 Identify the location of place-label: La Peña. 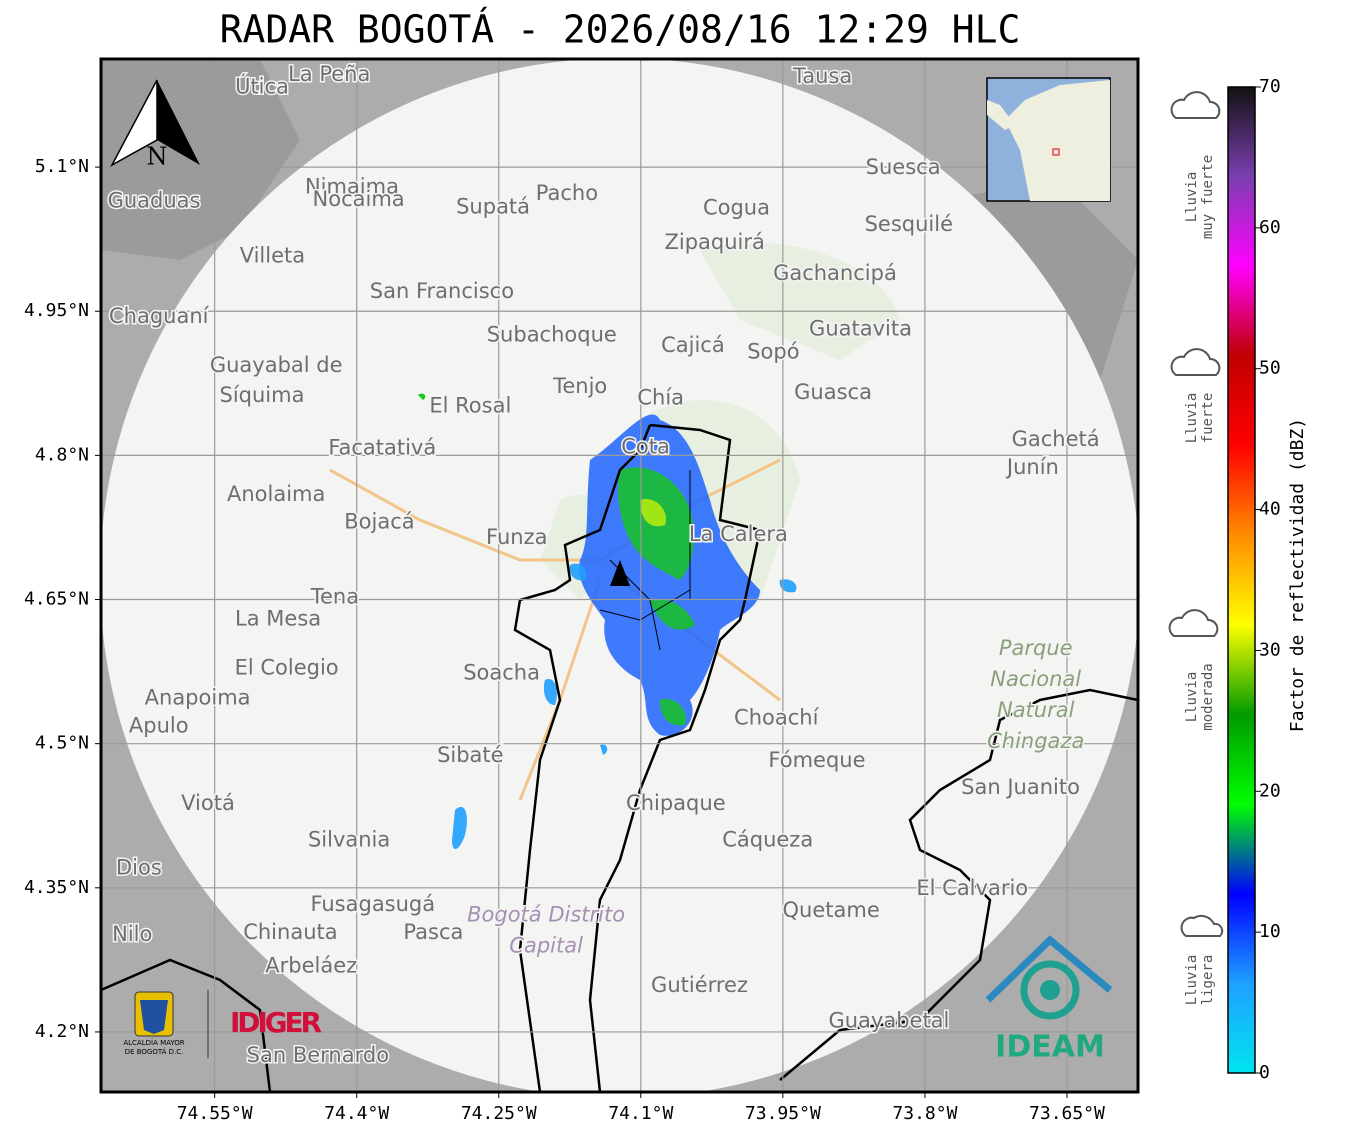
(329, 74).